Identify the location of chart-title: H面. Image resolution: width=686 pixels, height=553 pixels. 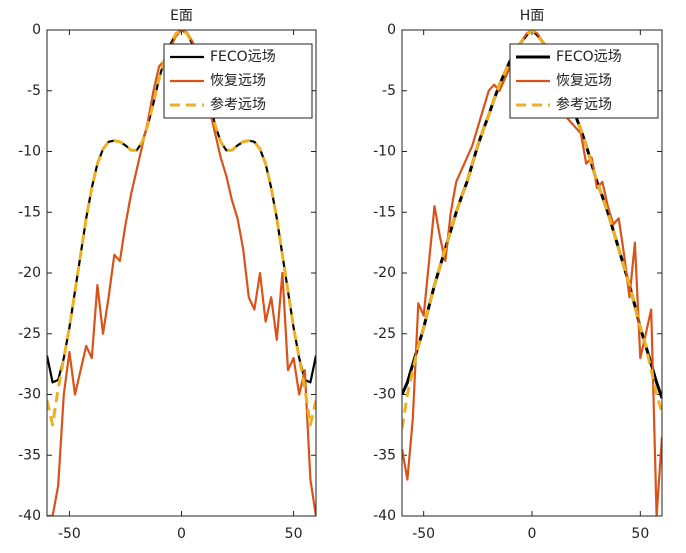
(532, 16).